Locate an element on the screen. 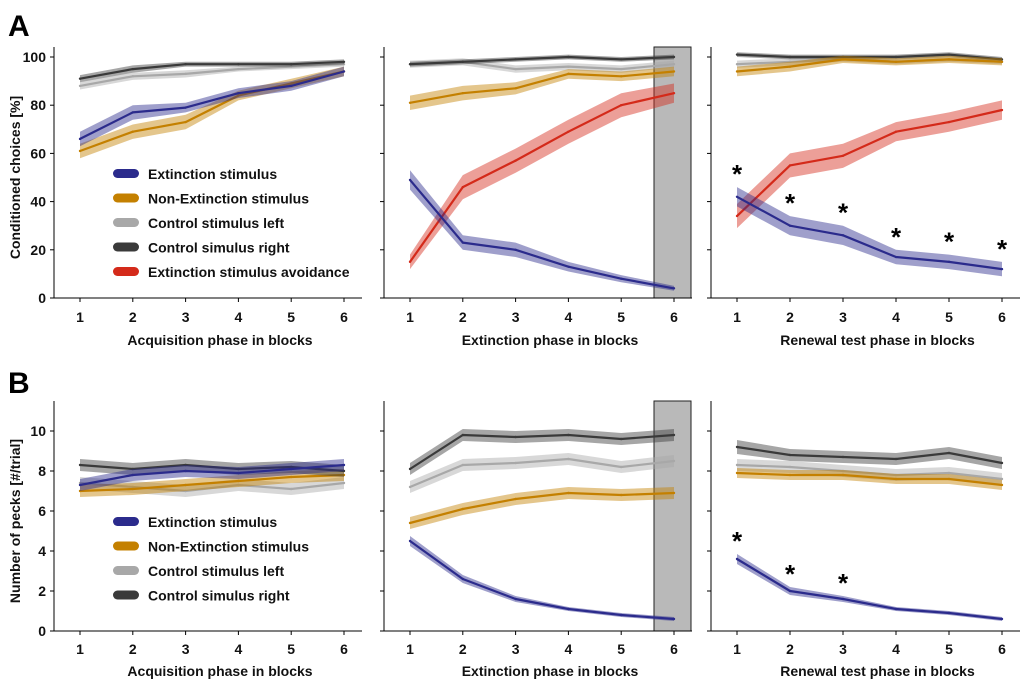 The height and width of the screenshot is (682, 1022). y-tick-label: 10 is located at coordinates (38, 431).